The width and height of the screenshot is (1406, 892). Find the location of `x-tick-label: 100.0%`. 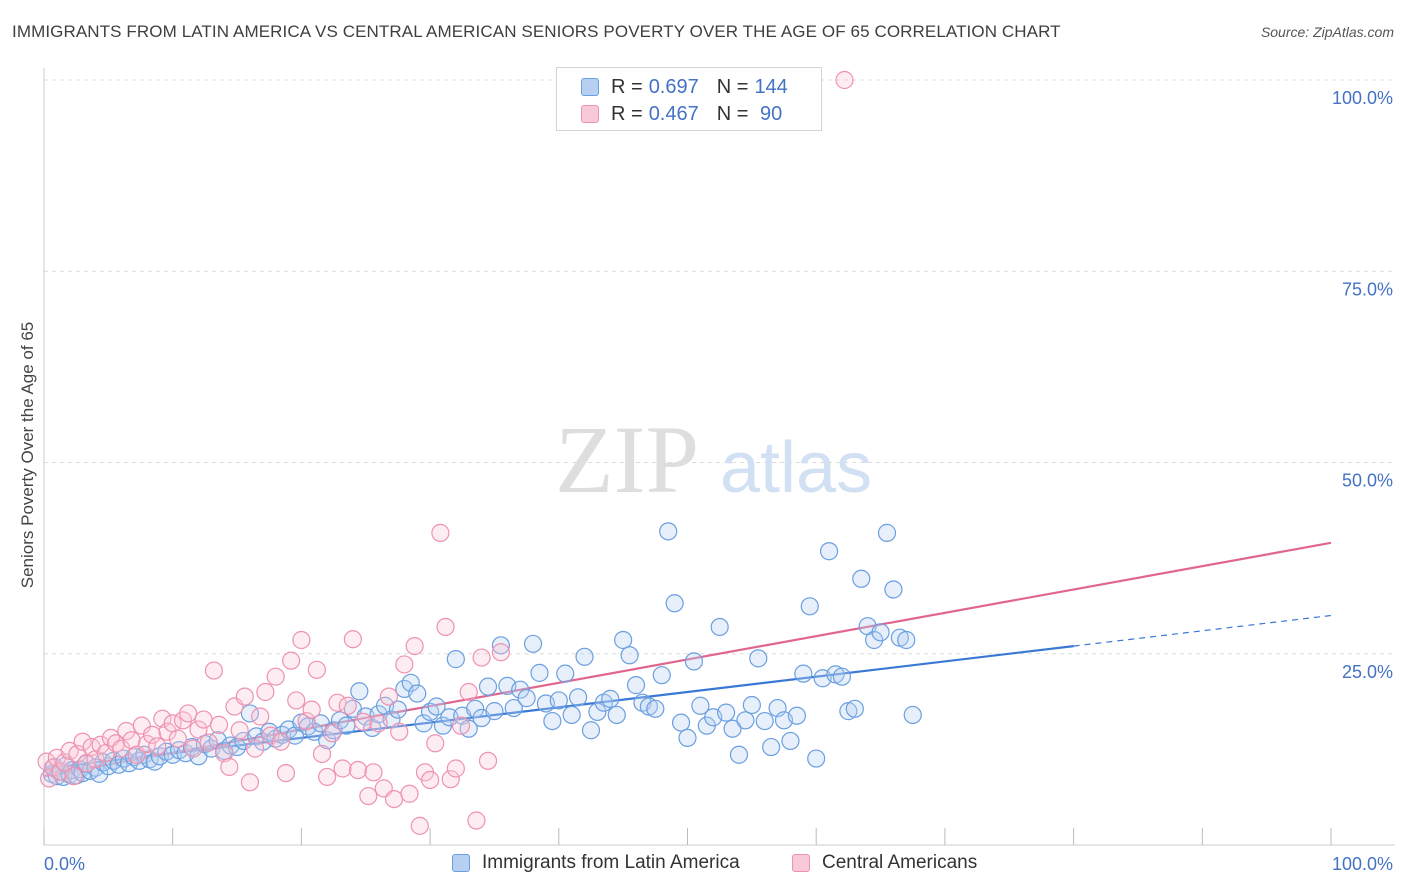

x-tick-label: 100.0% is located at coordinates (1362, 864).